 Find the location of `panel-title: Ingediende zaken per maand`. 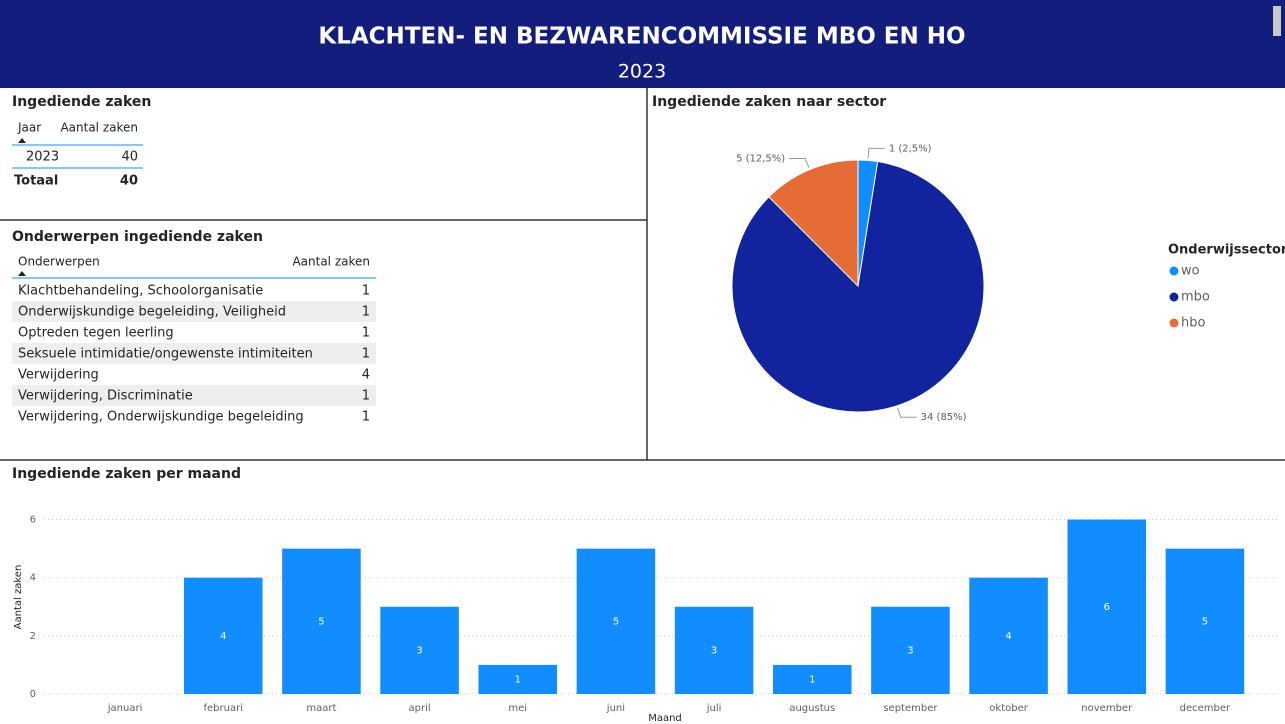

panel-title: Ingediende zaken per maand is located at coordinates (126, 474).